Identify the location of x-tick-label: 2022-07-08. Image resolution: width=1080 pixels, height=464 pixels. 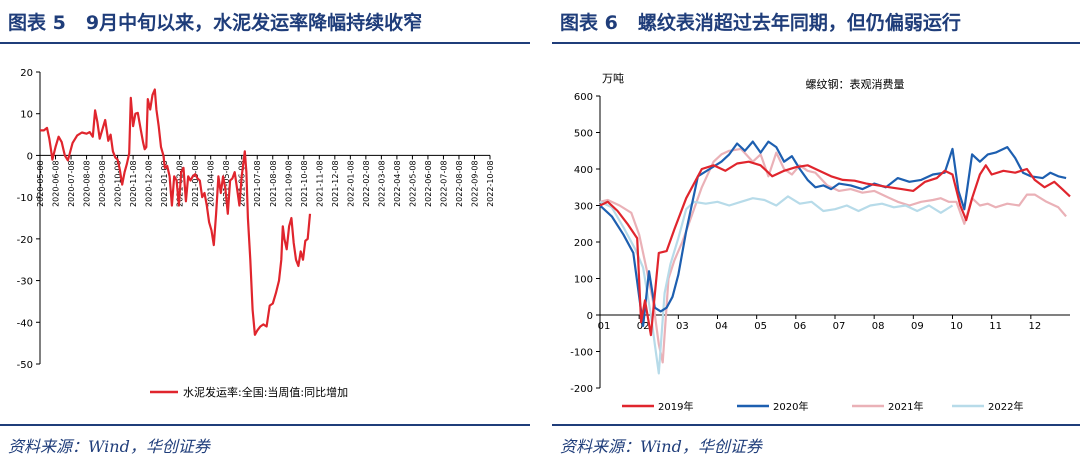
(443, 183).